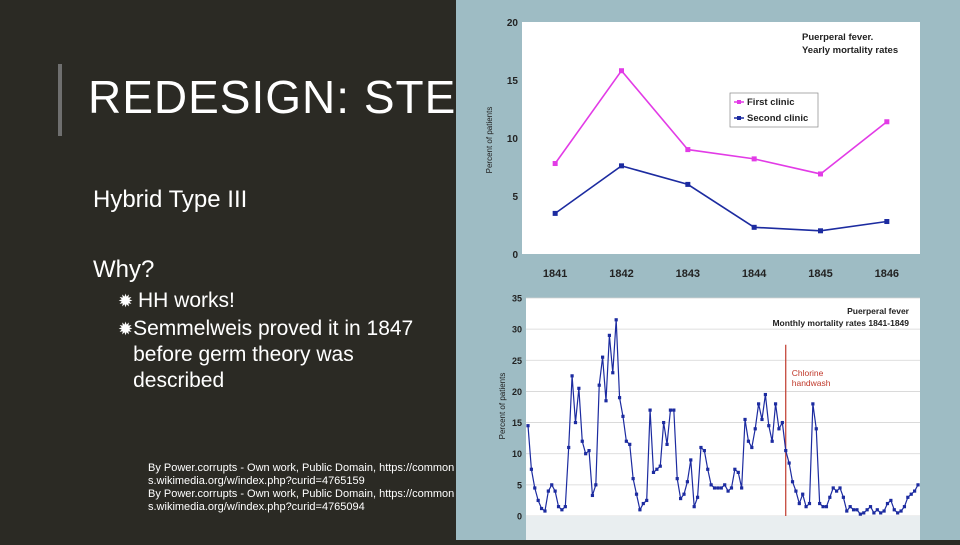 The image size is (960, 545). What do you see at coordinates (515, 255) in the screenshot?
I see `yearly-y-tick: 0` at bounding box center [515, 255].